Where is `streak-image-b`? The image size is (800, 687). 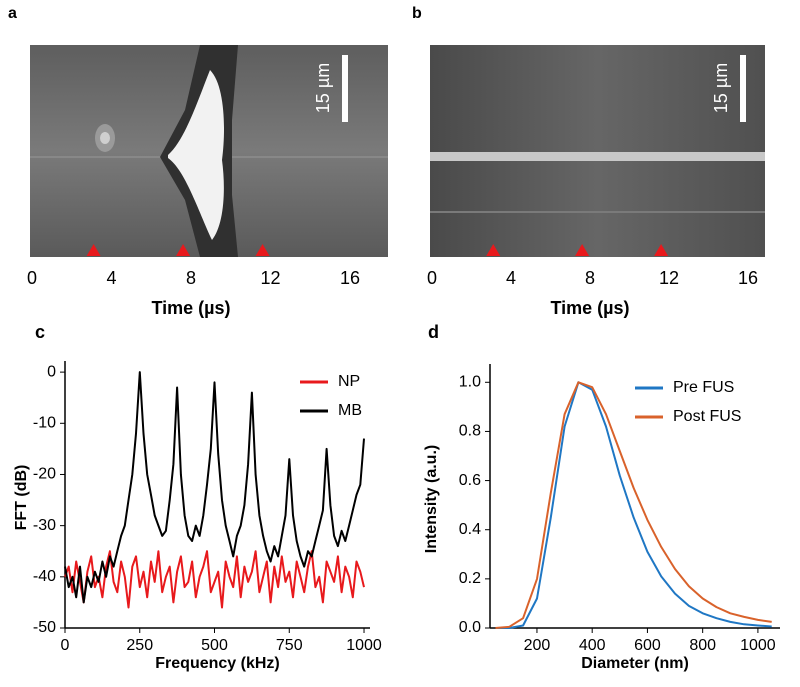 streak-image-b is located at coordinates (597, 151).